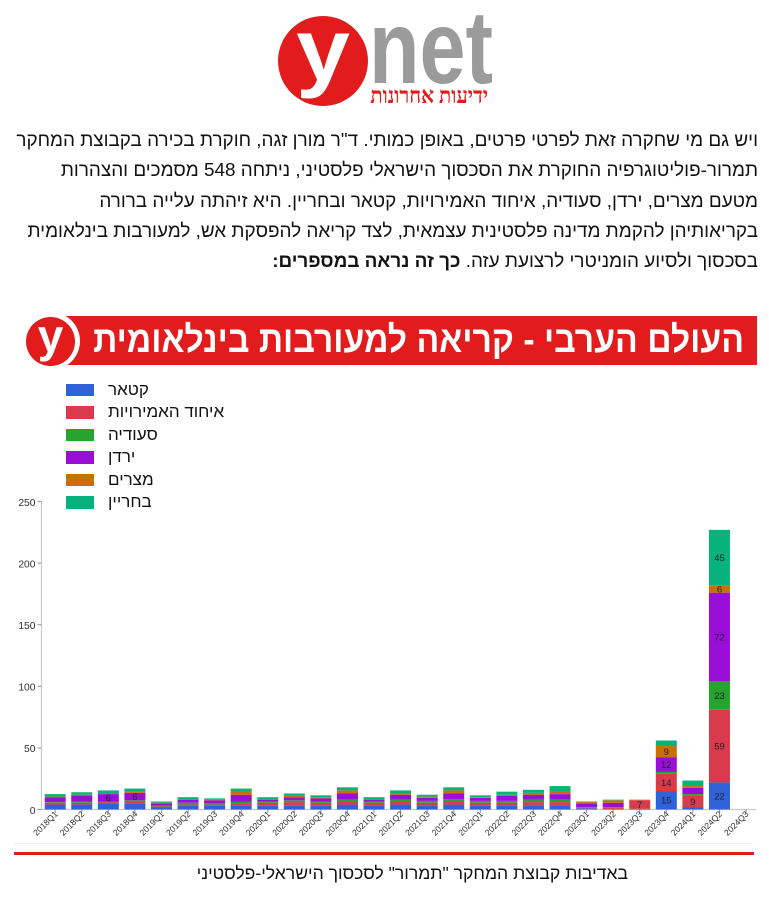  I want to click on svg-text: 2019Q4, so click(231, 823).